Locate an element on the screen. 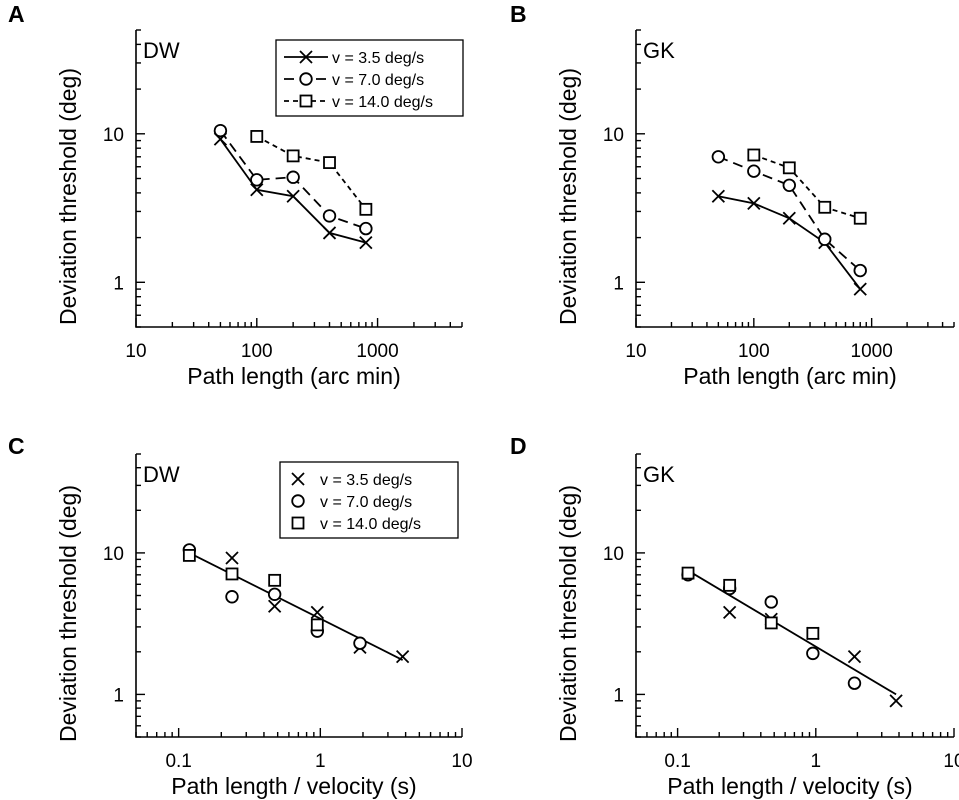 This screenshot has width=959, height=800. panel-letter: B is located at coordinates (518, 14).